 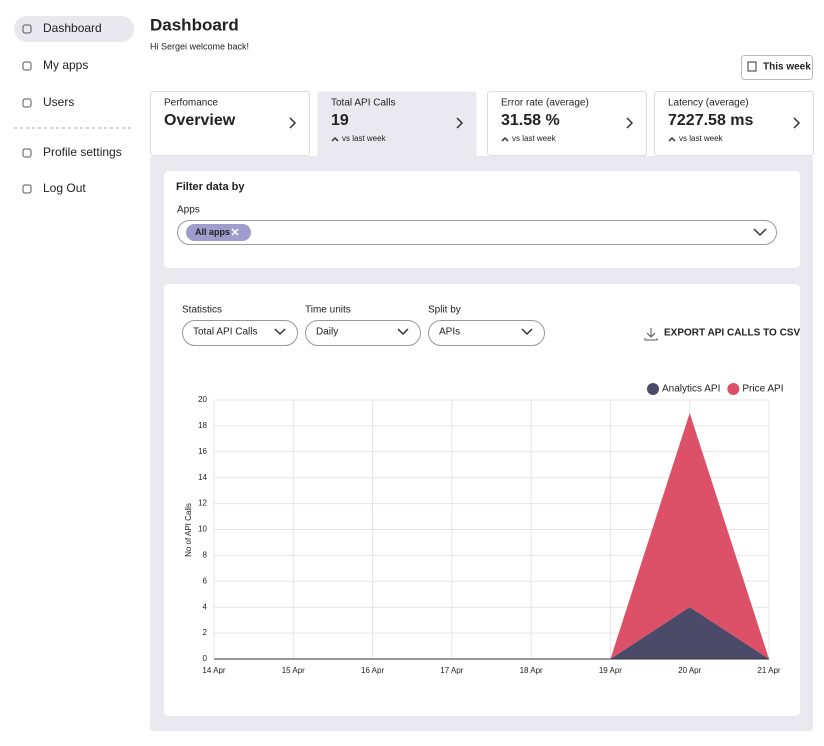 What do you see at coordinates (202, 399) in the screenshot?
I see `y-tick-label: 20` at bounding box center [202, 399].